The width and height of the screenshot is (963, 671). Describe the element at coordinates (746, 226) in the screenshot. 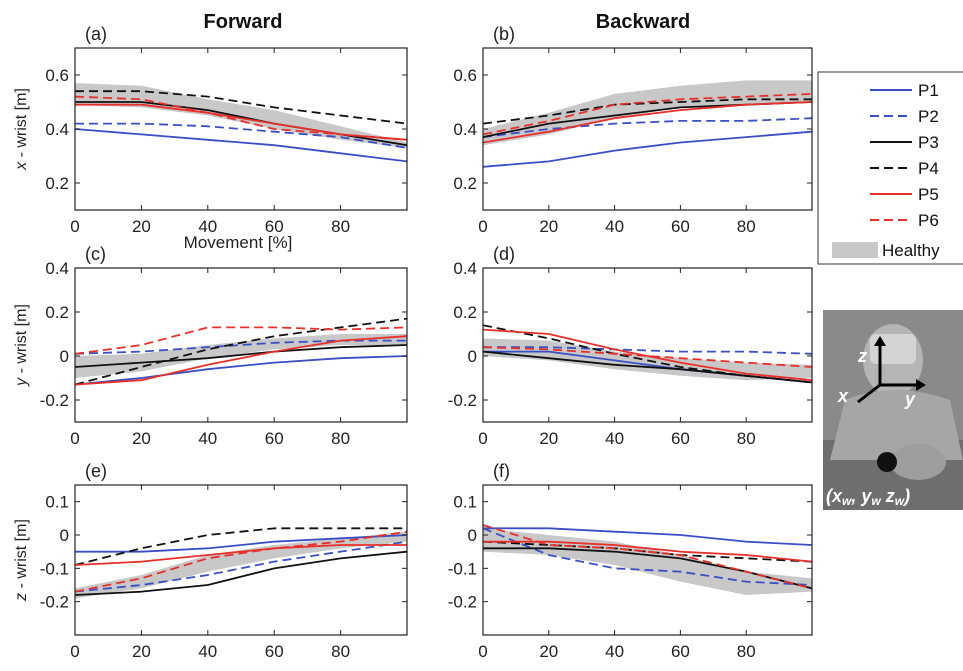

I see `x-tick-label-b: 80` at that location.